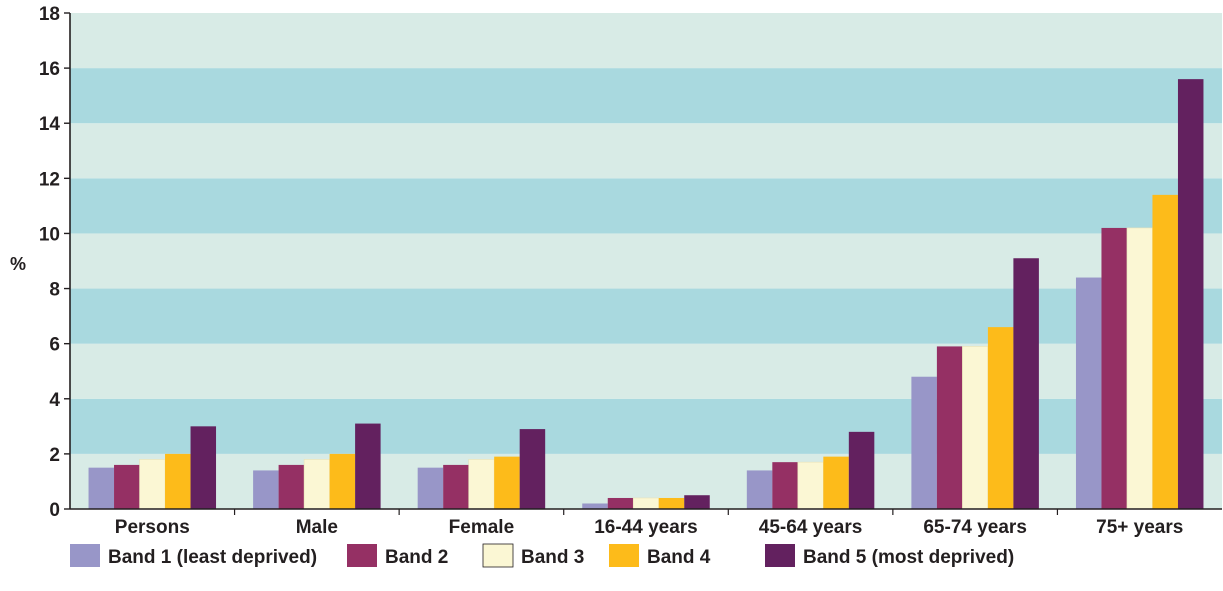 The width and height of the screenshot is (1223, 591). I want to click on x-category-label: 16-44 years, so click(646, 527).